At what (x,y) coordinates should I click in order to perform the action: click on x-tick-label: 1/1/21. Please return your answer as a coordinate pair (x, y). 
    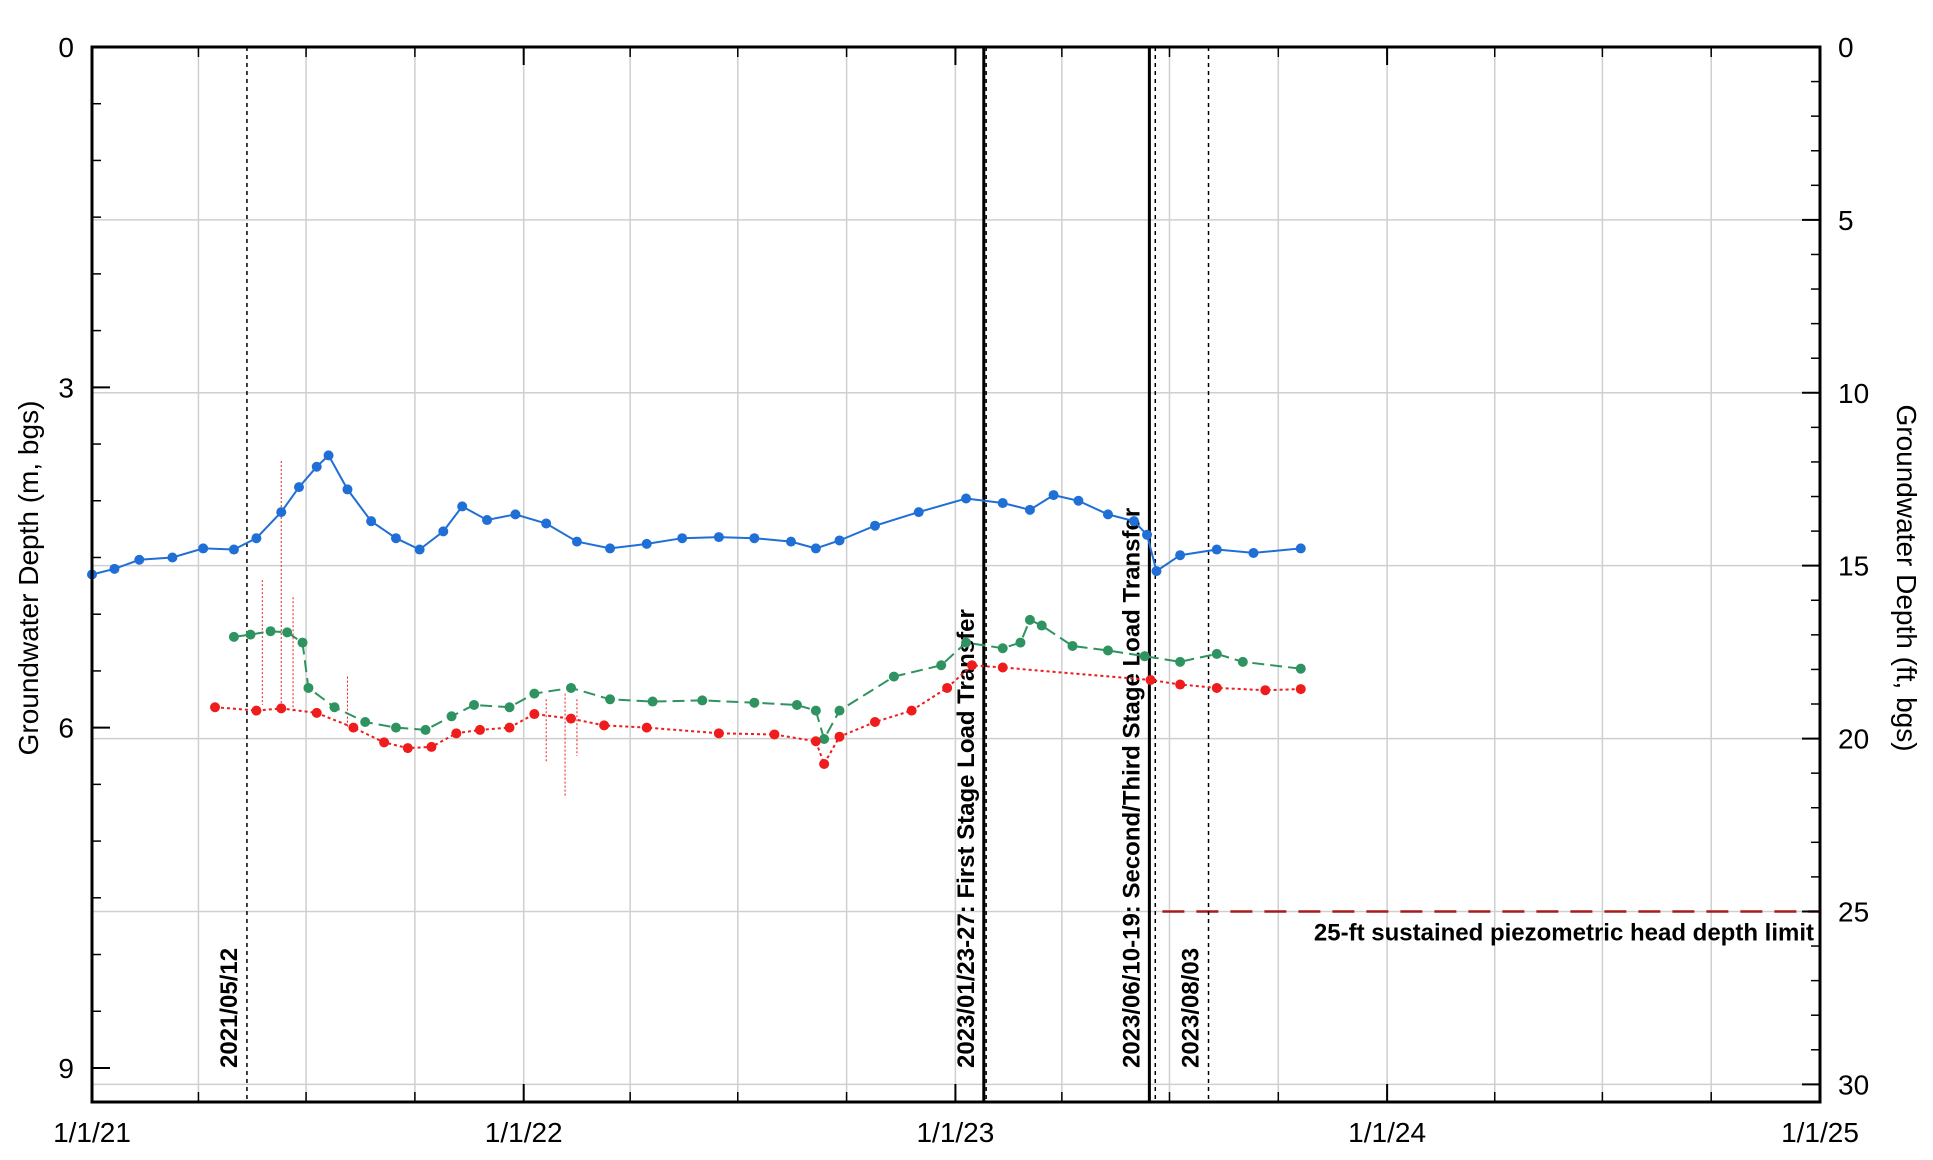
    Looking at the image, I should click on (92, 1132).